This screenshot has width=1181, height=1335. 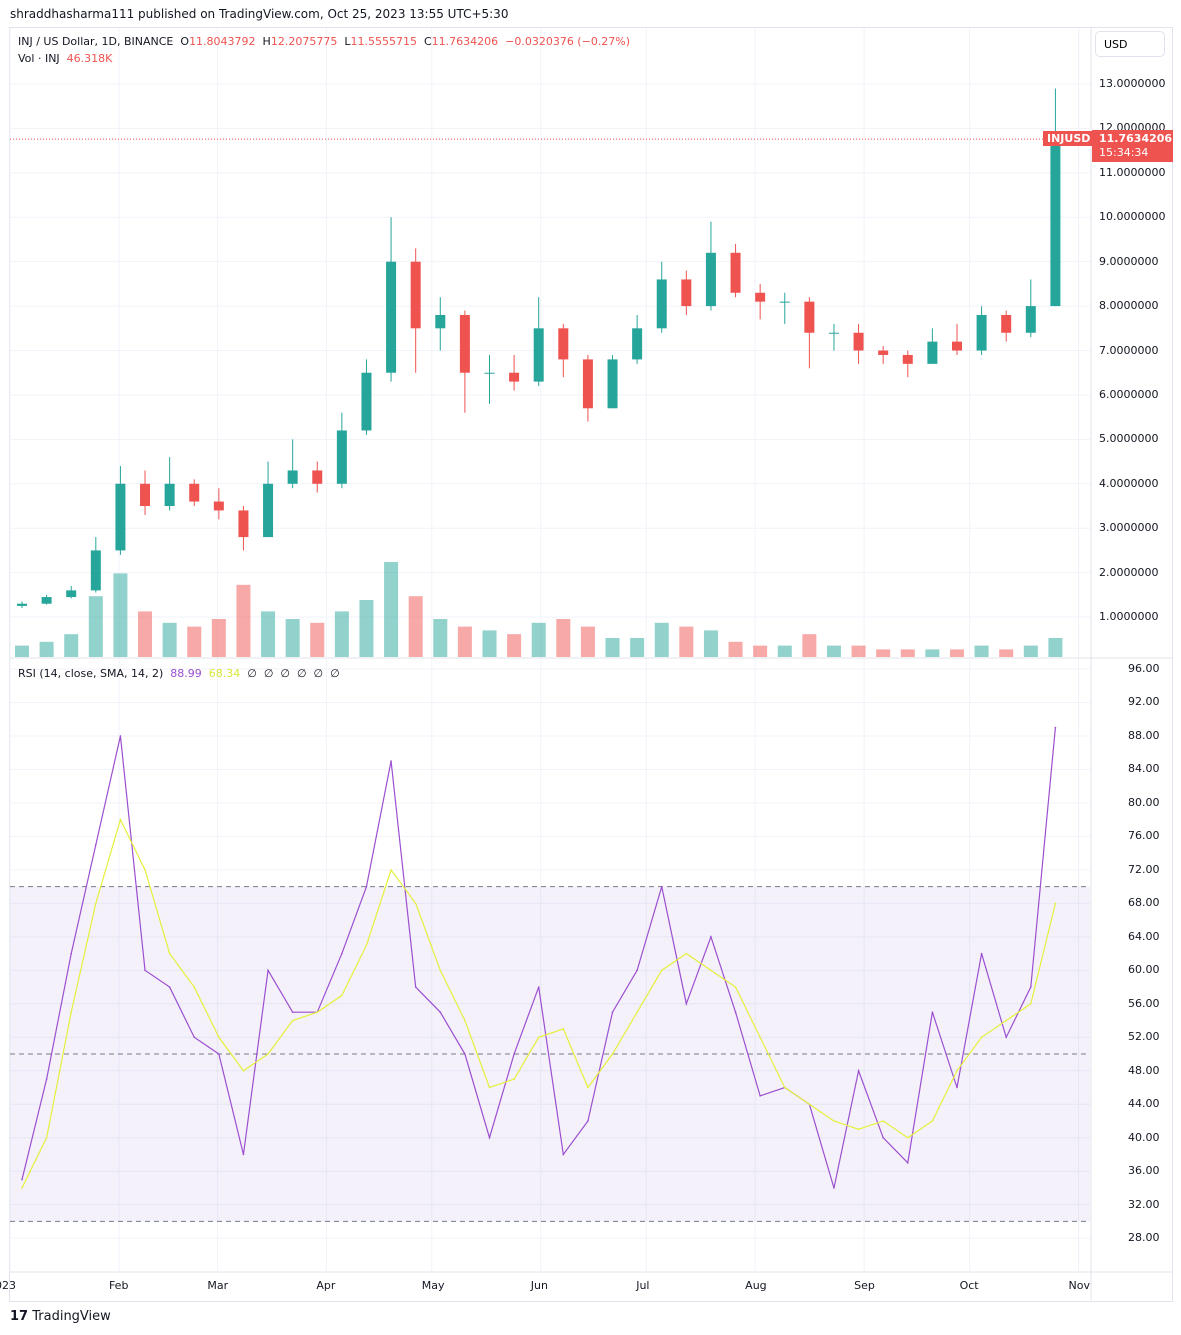 What do you see at coordinates (222, 41) in the screenshot?
I see `open-value: 11.8043792` at bounding box center [222, 41].